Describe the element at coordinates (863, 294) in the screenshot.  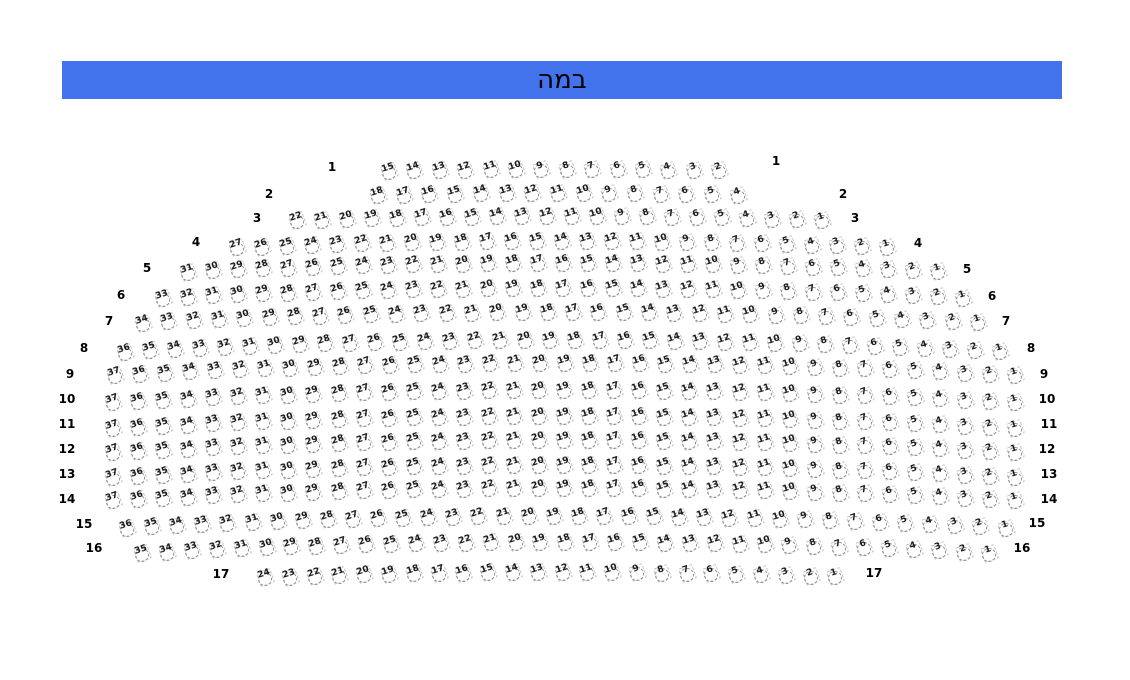
I see `seat-row6-num5: 5` at that location.